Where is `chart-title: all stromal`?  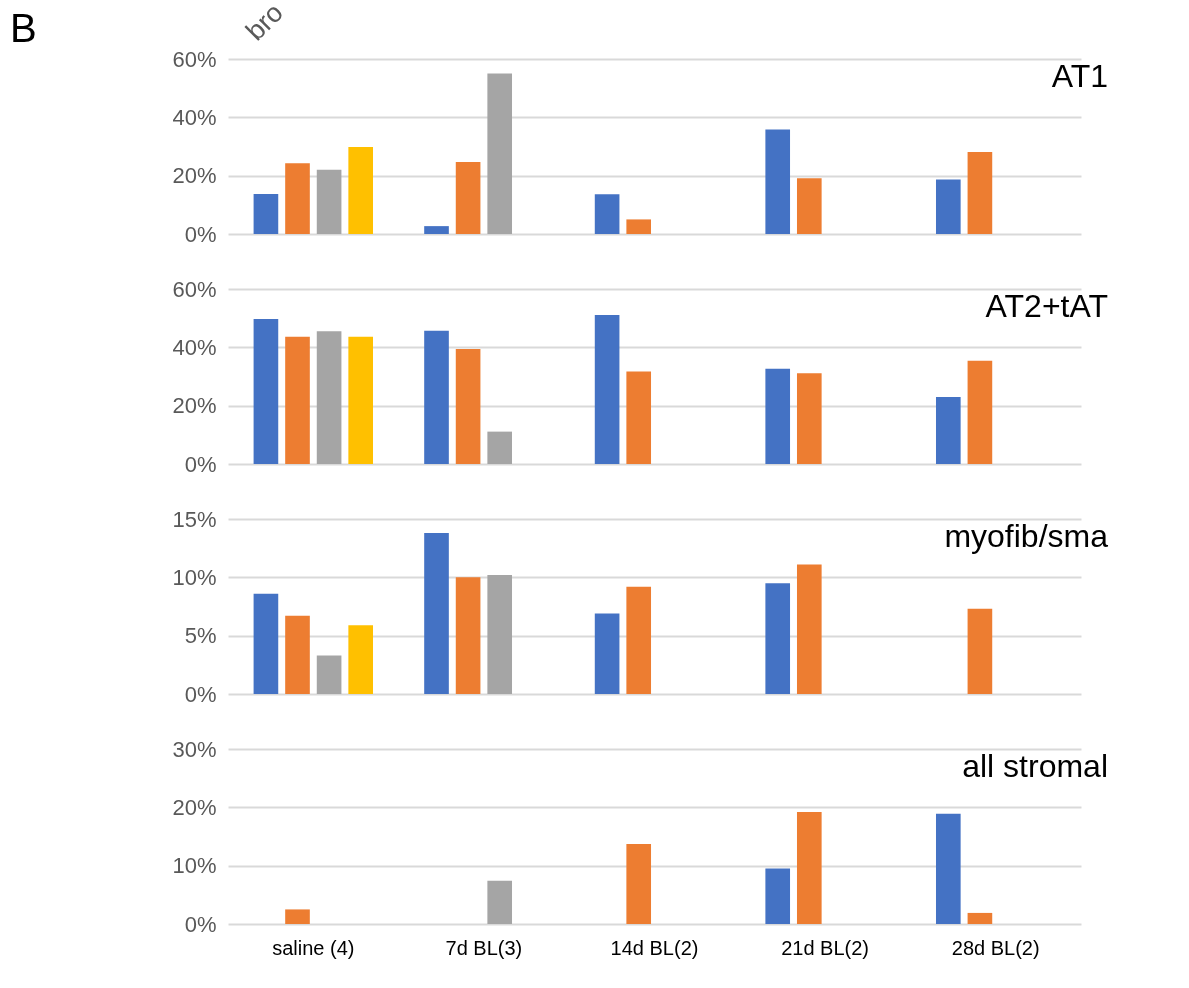
chart-title: all stromal is located at coordinates (1035, 766).